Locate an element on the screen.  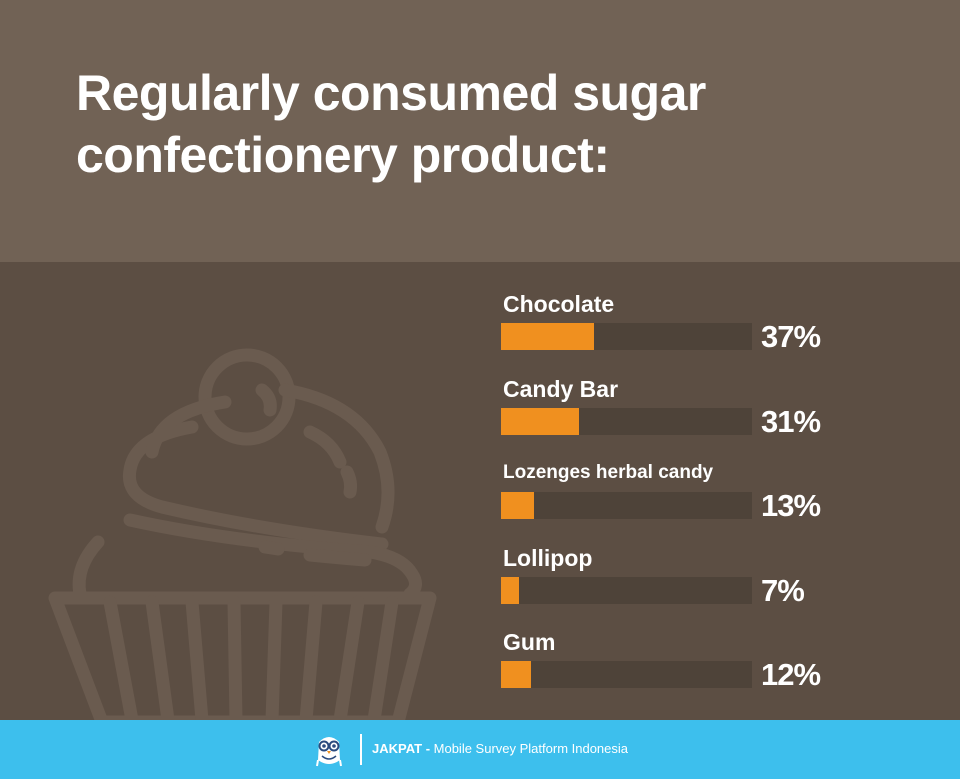
bar-gum is located at coordinates (516, 674).